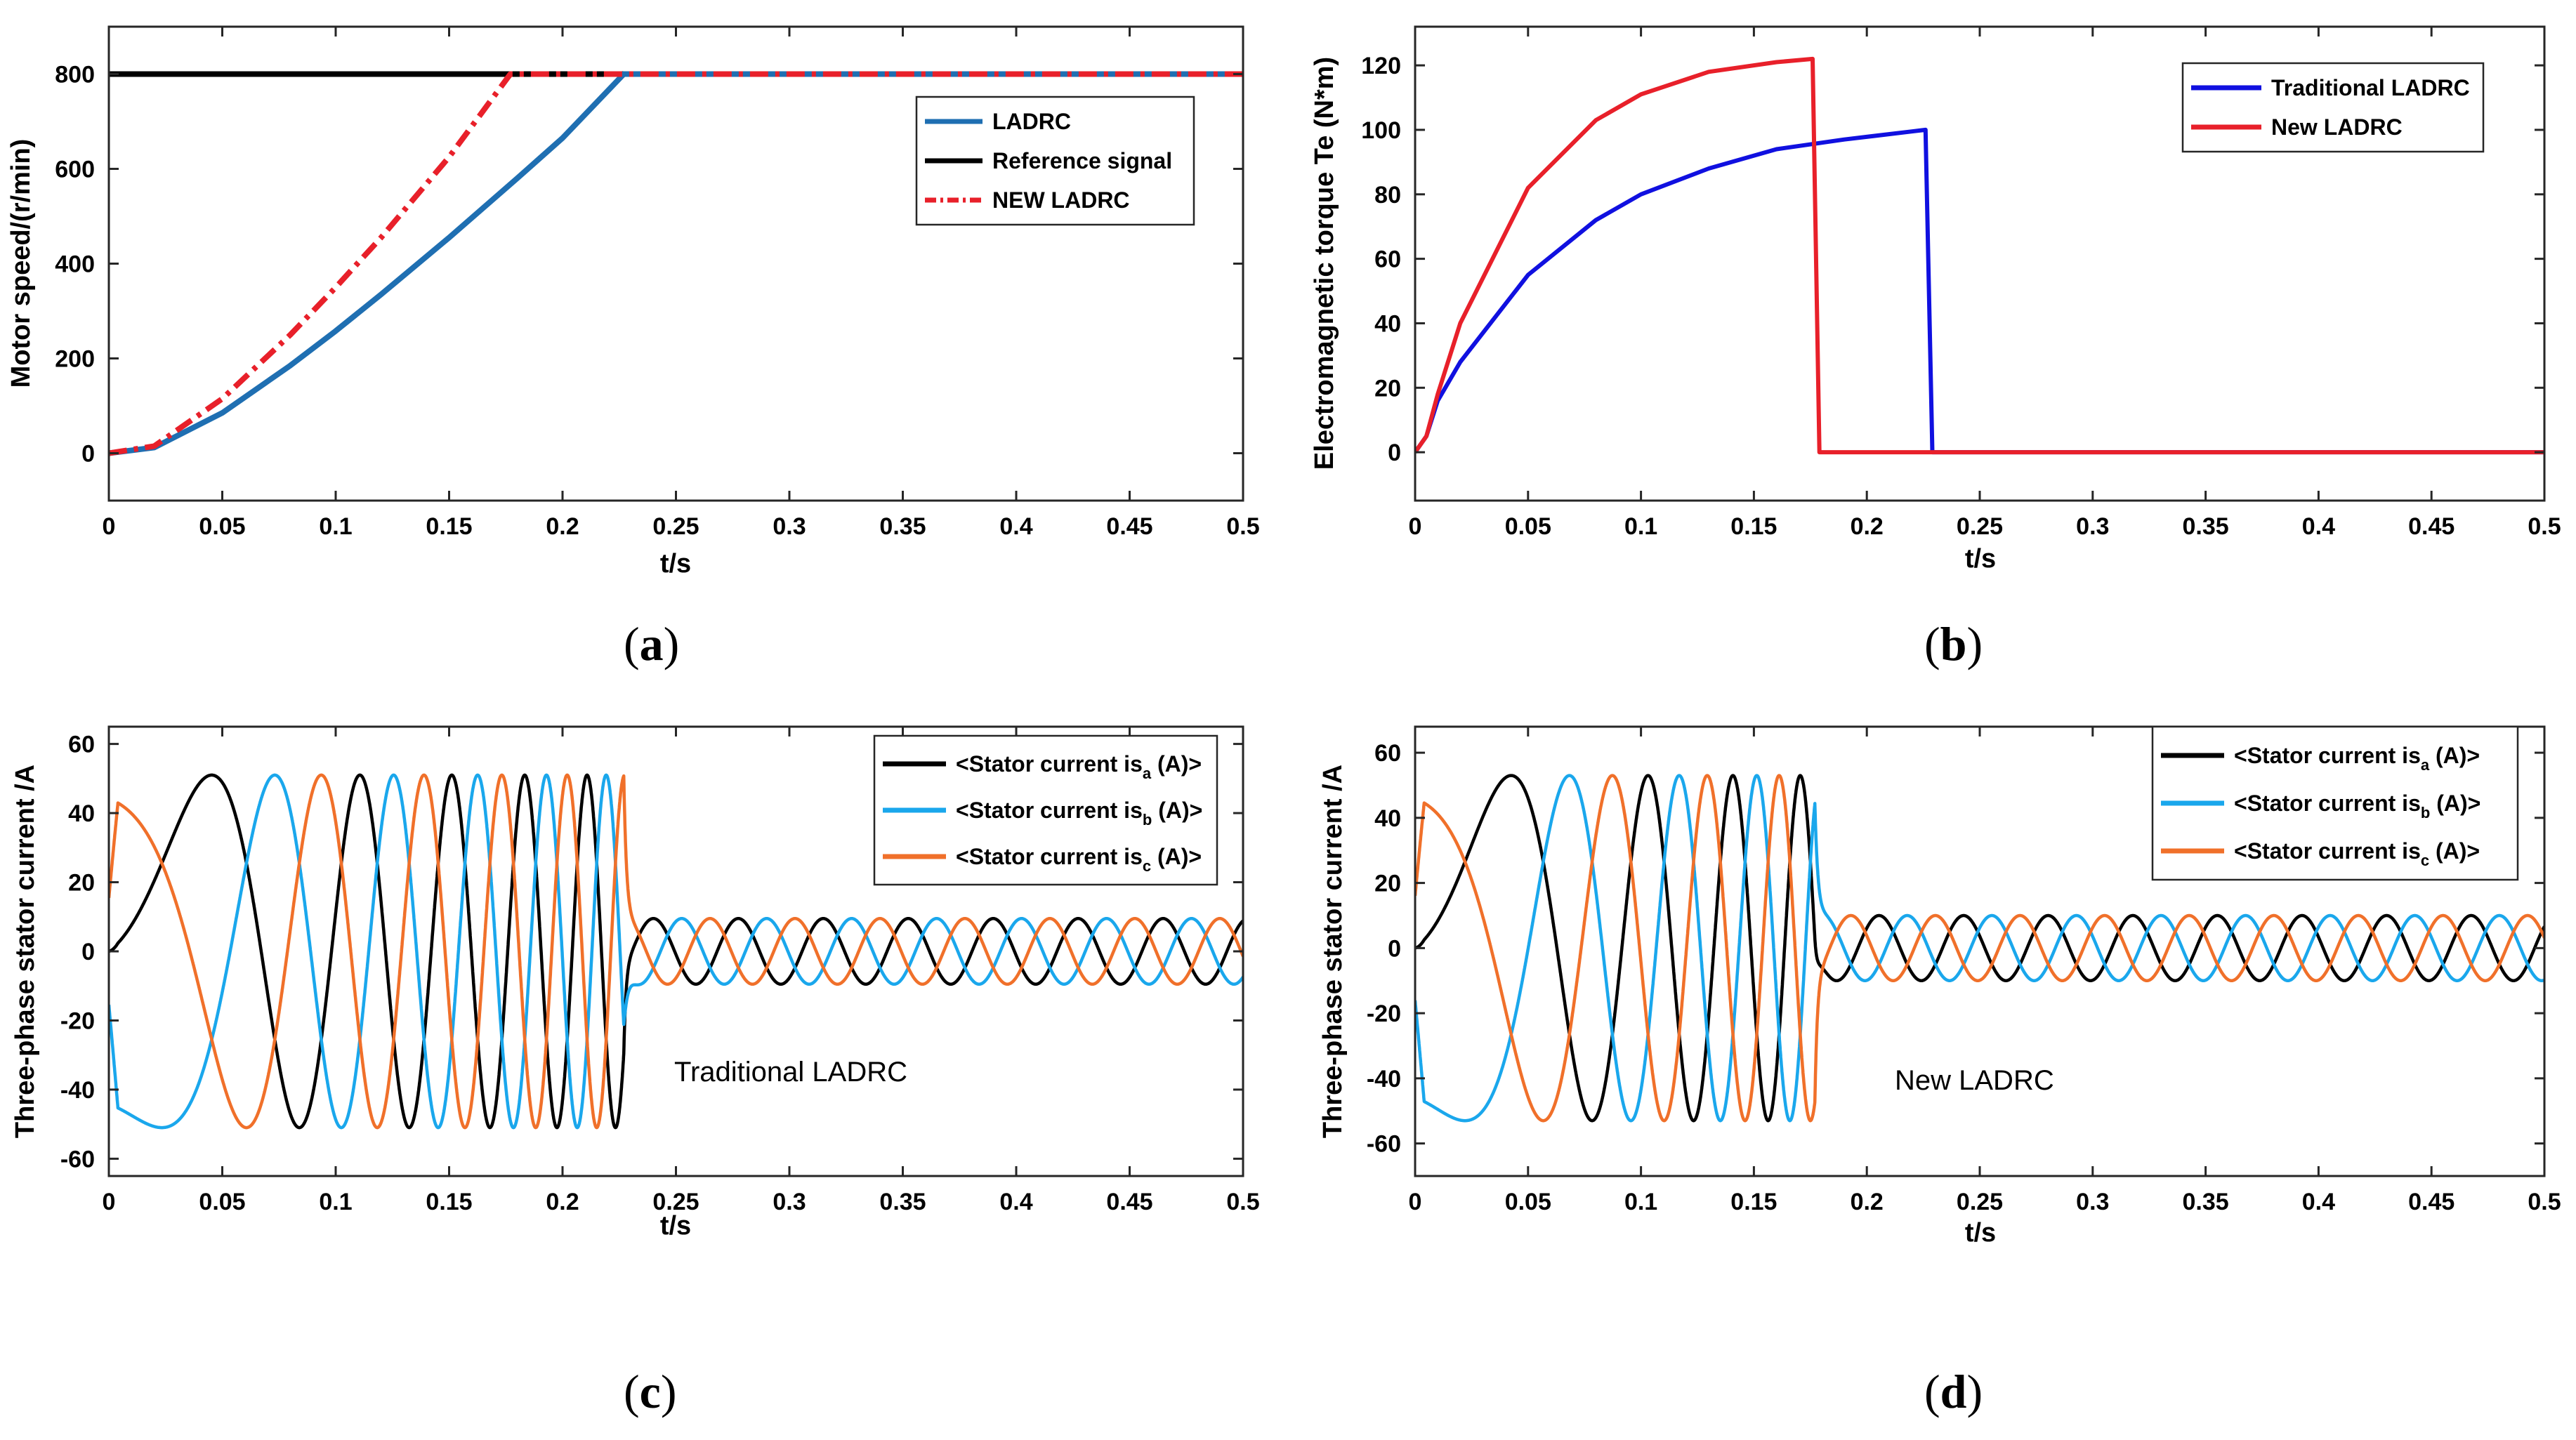 The image size is (2576, 1440). I want to click on x-tick-label: 0.15, so click(449, 526).